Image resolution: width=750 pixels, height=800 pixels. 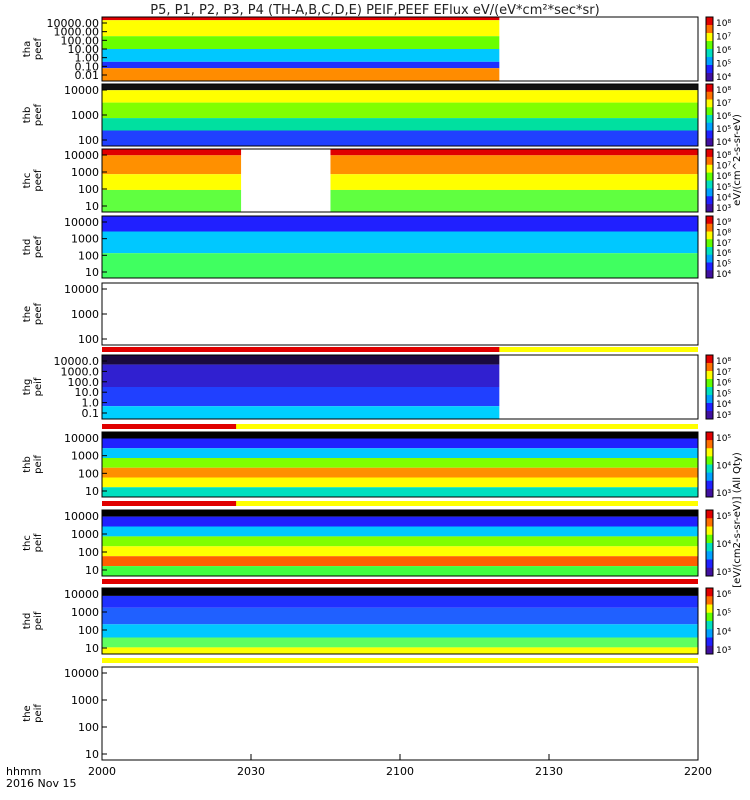 I want to click on colorbar-axis-label-lower: [eV/(cm2-s-sr-eV)] (All Qty), so click(x=737, y=520).